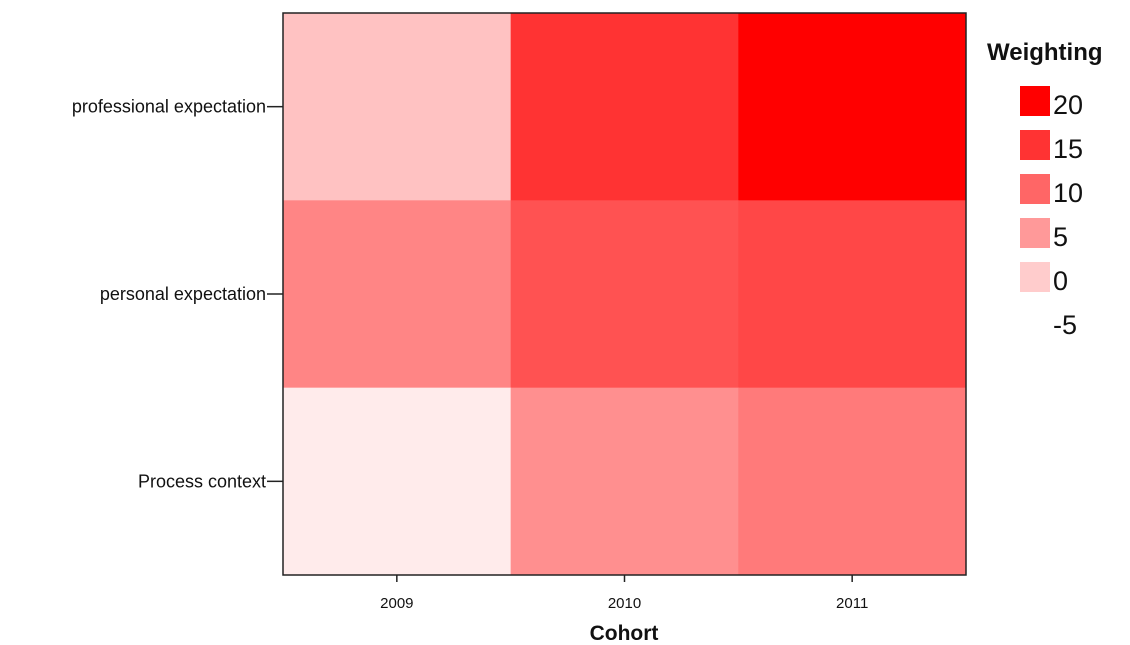 The image size is (1130, 645). I want to click on legend-label: 10, so click(1068, 193).